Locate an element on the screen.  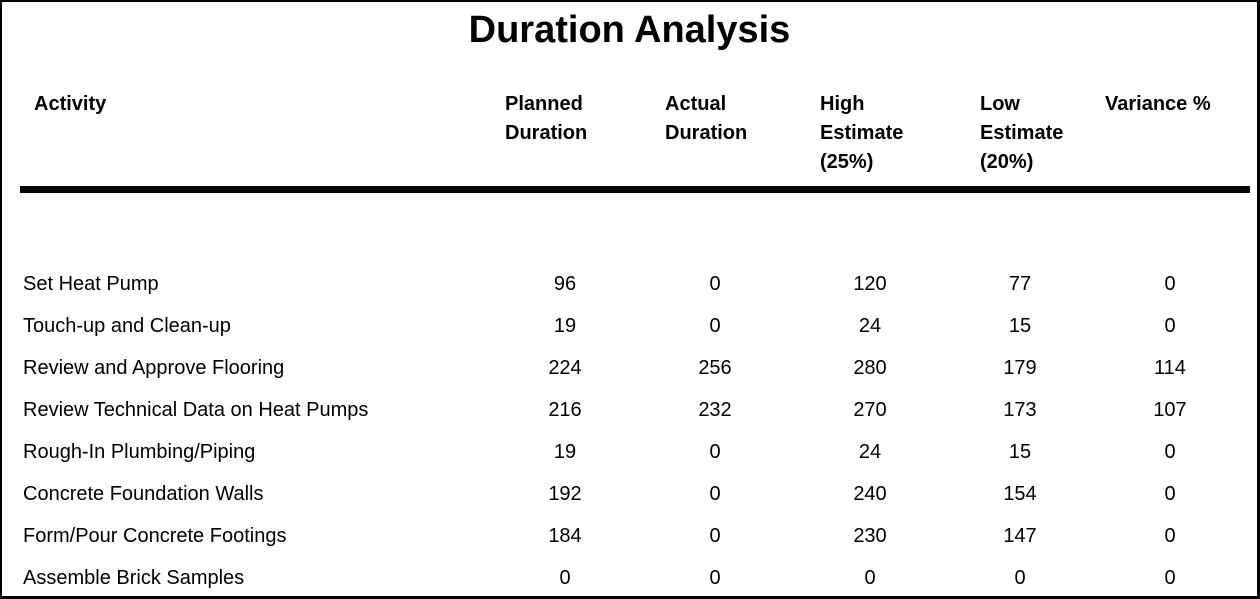
table-row: Touch-up and Clean-up 19 0 24 15 0 is located at coordinates (635, 326).